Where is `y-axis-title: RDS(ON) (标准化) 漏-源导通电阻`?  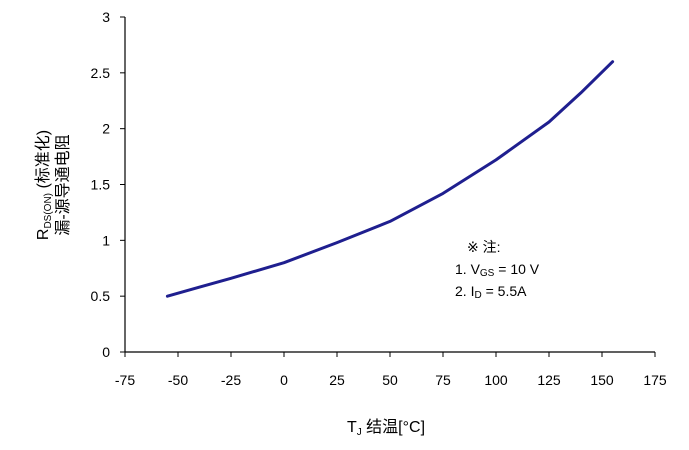 y-axis-title: RDS(ON) (标准化) 漏-源导通电阻 is located at coordinates (53, 185).